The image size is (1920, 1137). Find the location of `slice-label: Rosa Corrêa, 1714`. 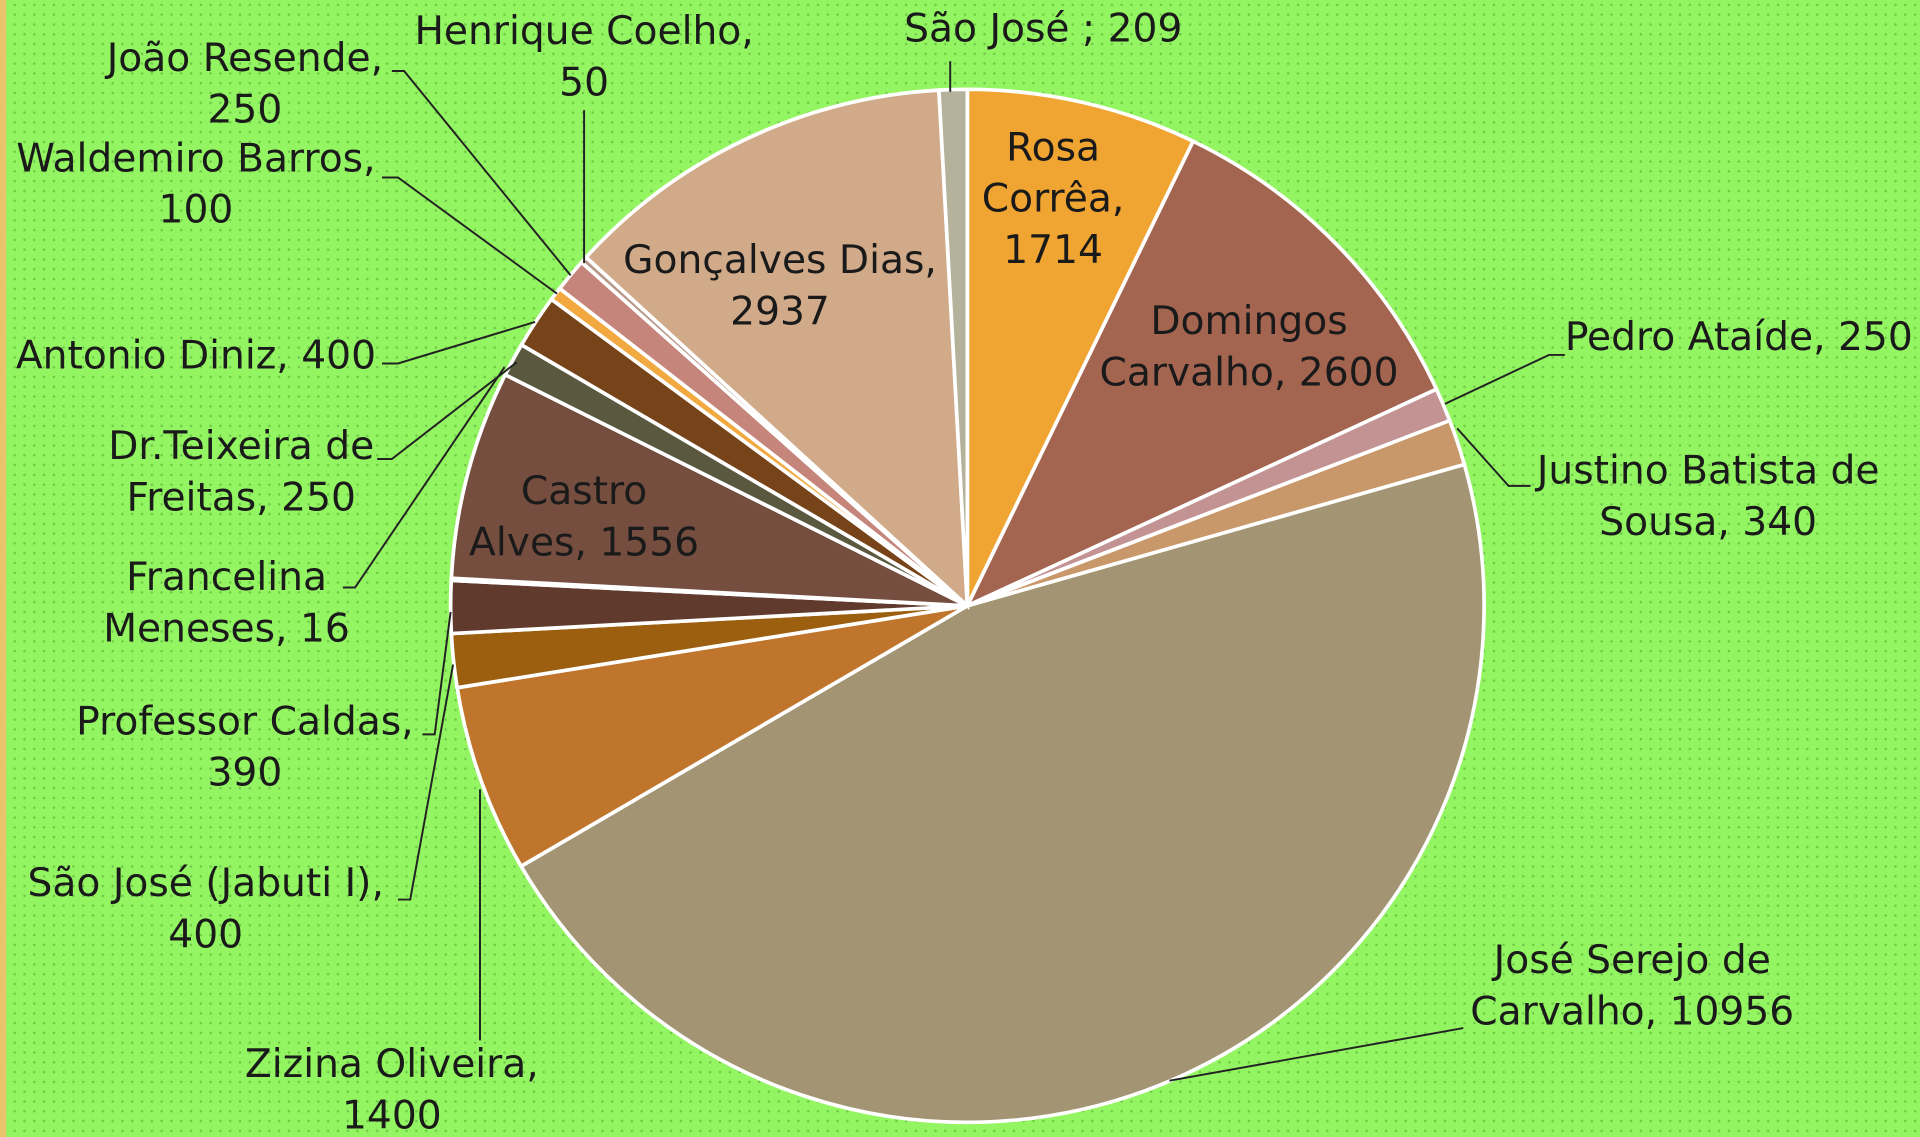

slice-label: Rosa Corrêa, 1714 is located at coordinates (1053, 198).